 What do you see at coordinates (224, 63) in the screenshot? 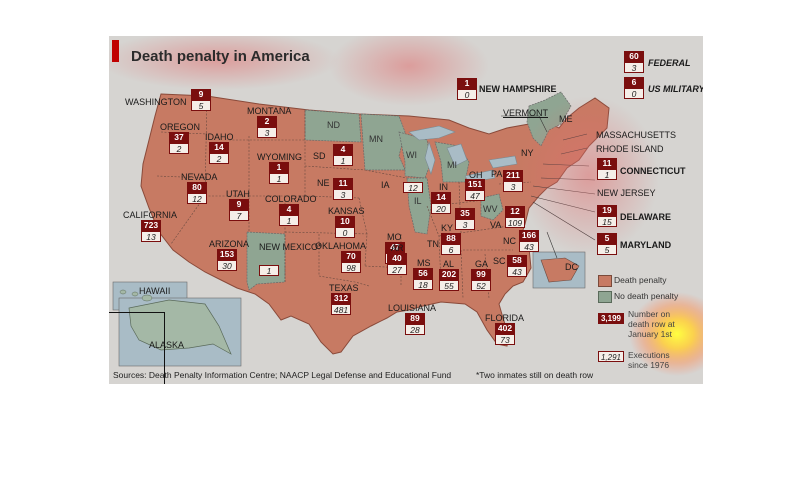
I see `glow-top-left` at bounding box center [224, 63].